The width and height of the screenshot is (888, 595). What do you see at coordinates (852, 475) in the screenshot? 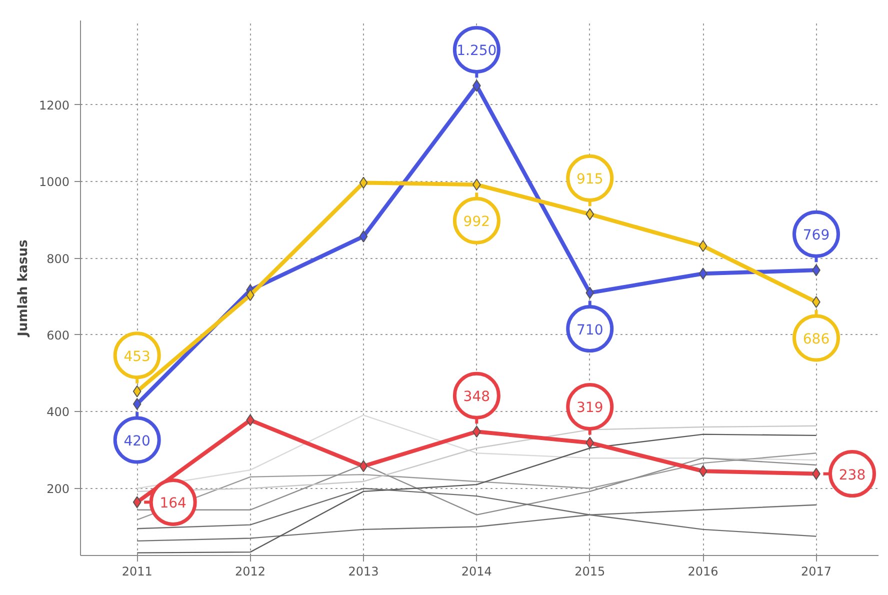
I see `data-label: 238` at bounding box center [852, 475].